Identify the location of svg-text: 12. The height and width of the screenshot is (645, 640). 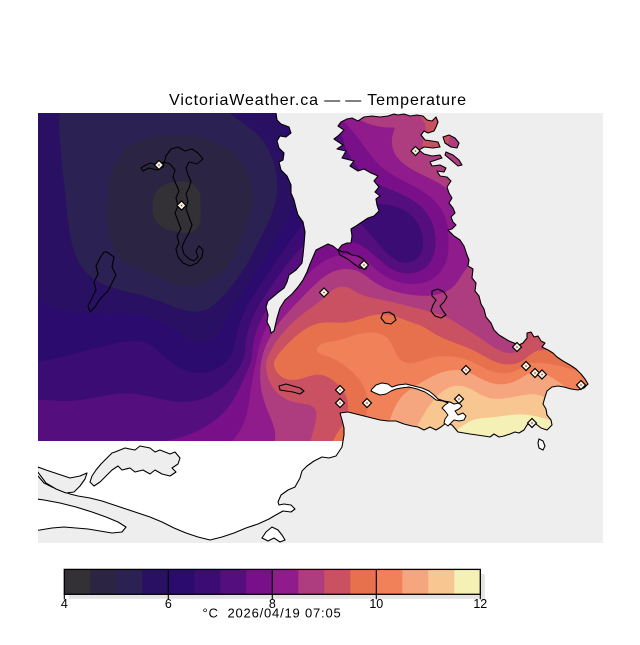
(480, 604).